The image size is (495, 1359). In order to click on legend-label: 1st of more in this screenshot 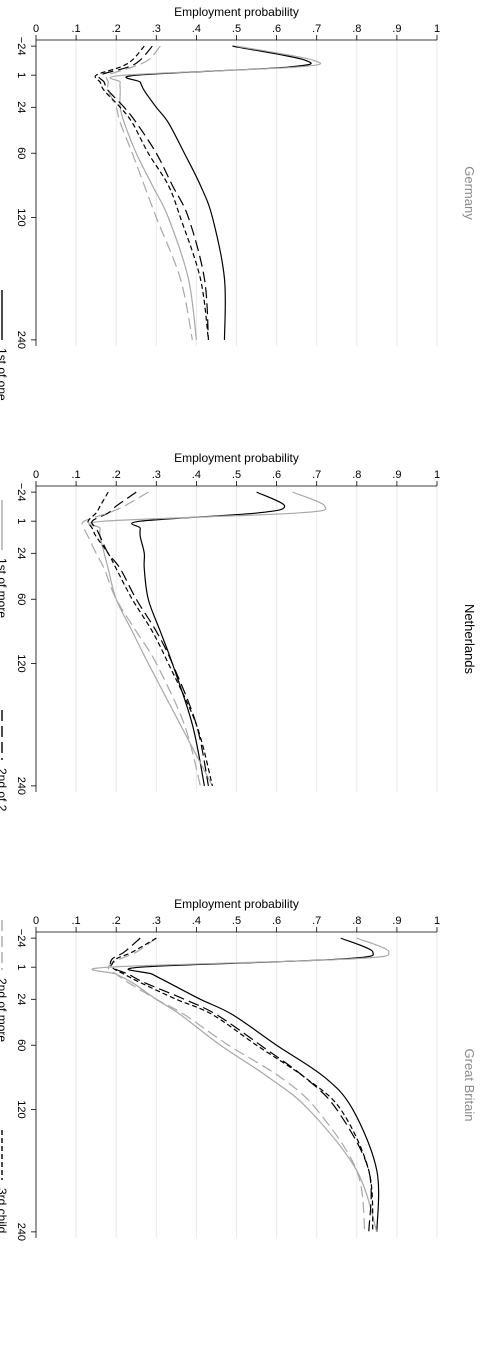, I will do `click(4, 588)`.